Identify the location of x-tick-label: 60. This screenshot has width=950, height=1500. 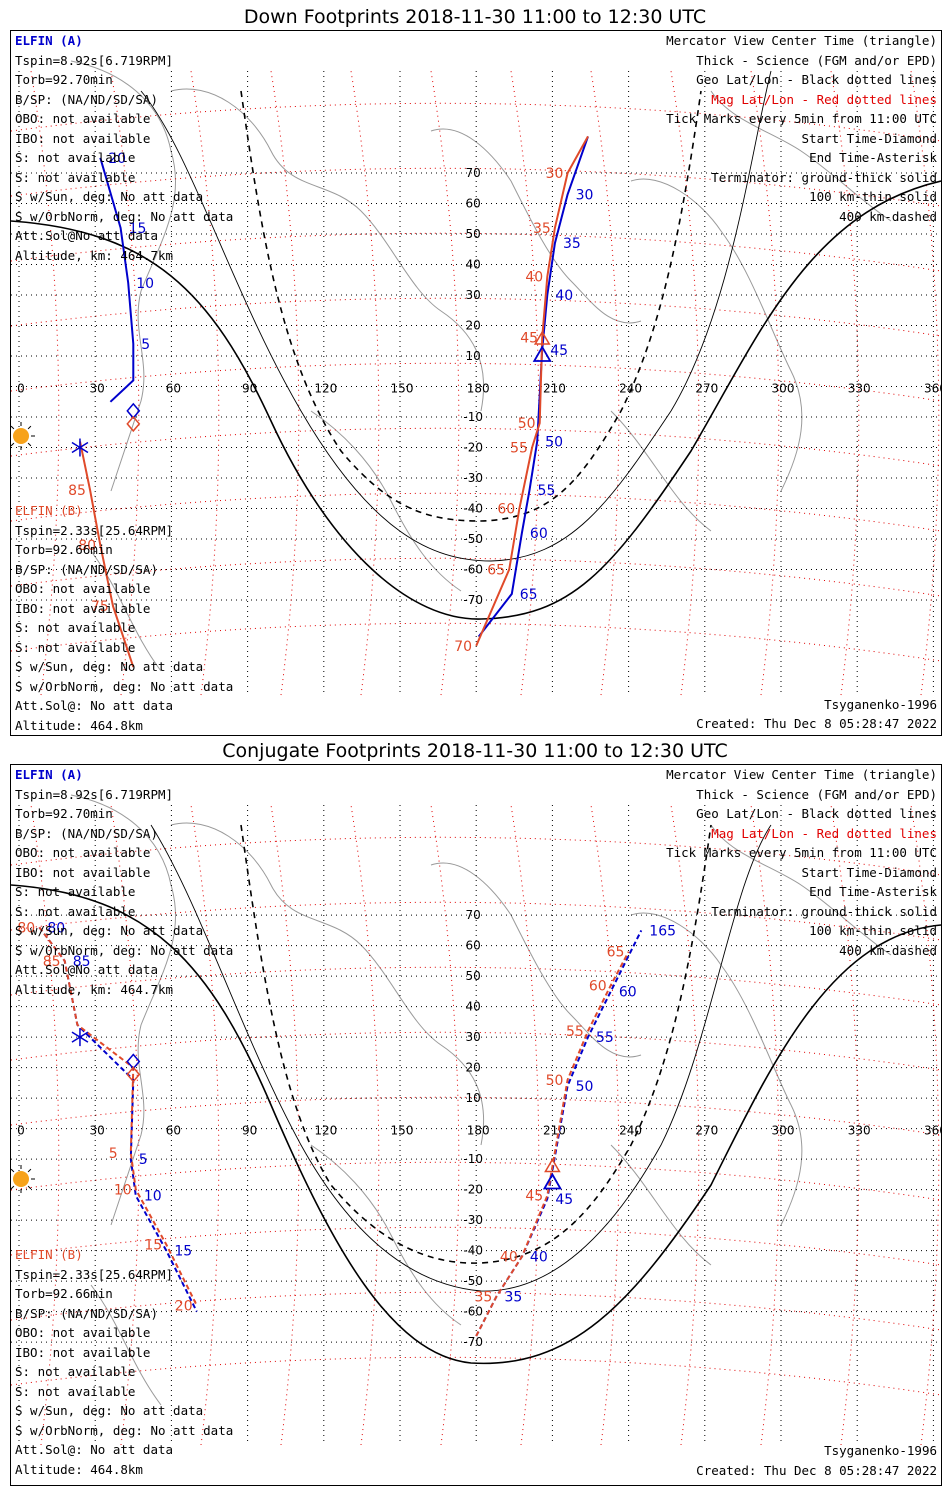
(173, 1131).